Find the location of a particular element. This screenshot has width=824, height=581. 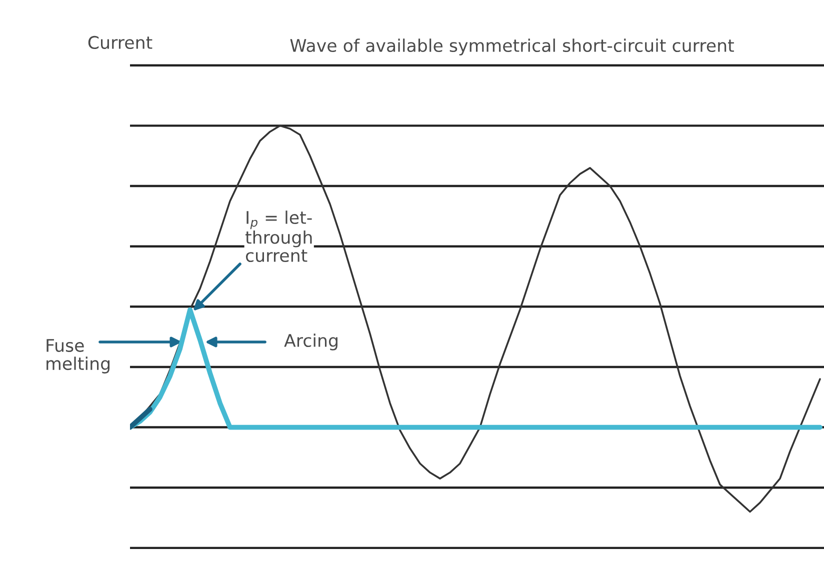

text: Fuse melting is located at coordinates (78, 356).